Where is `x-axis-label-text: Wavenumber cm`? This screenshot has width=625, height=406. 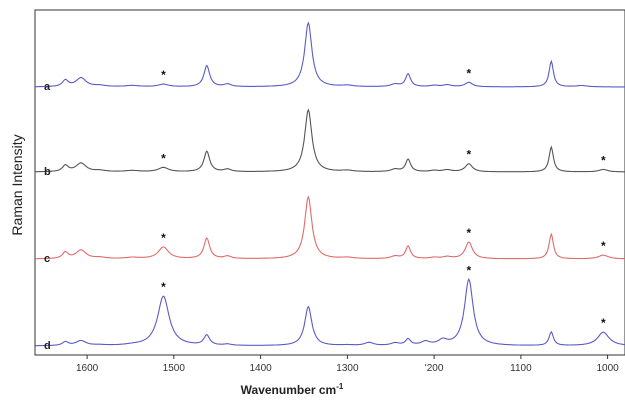
x-axis-label-text: Wavenumber cm is located at coordinates (289, 390).